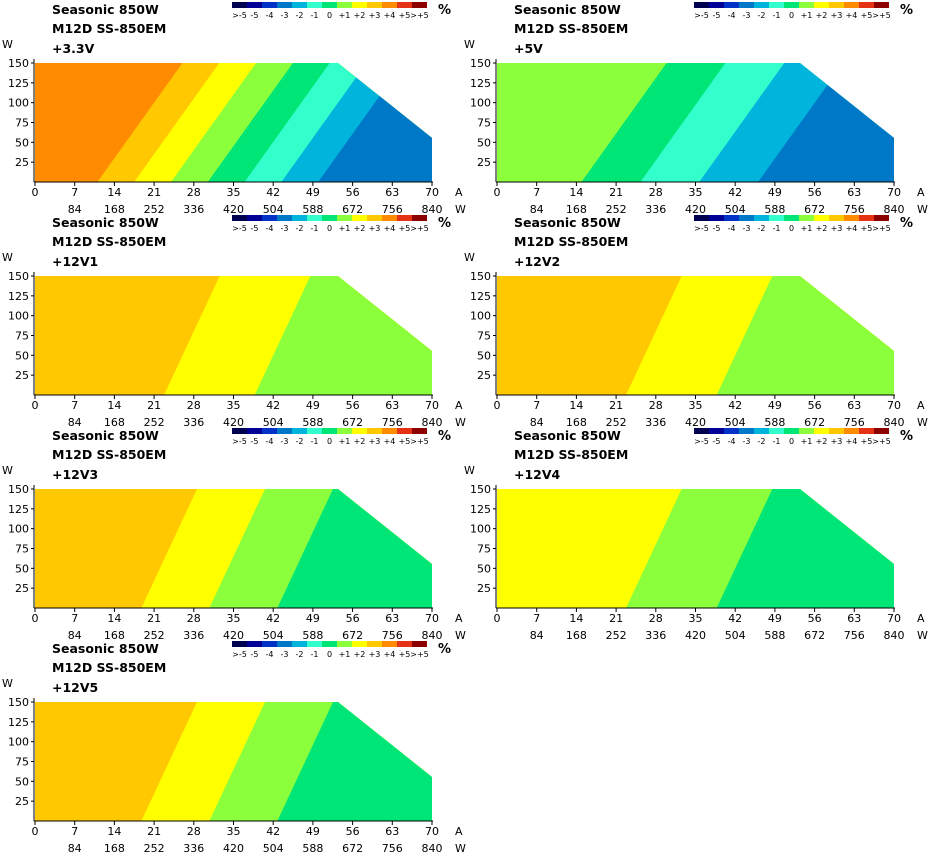 The width and height of the screenshot is (933, 857). Describe the element at coordinates (285, 654) in the screenshot. I see `legend-label: -3` at that location.